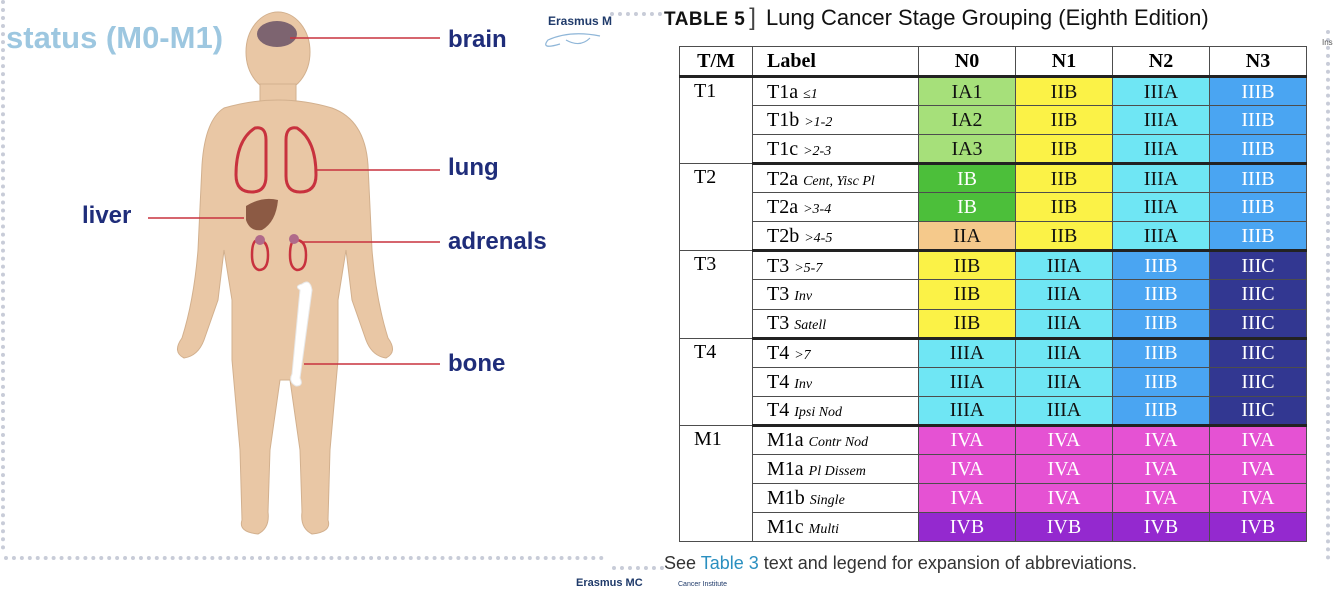 Image resolution: width=1334 pixels, height=589 pixels. I want to click on slide-border-left, so click(3, 275).